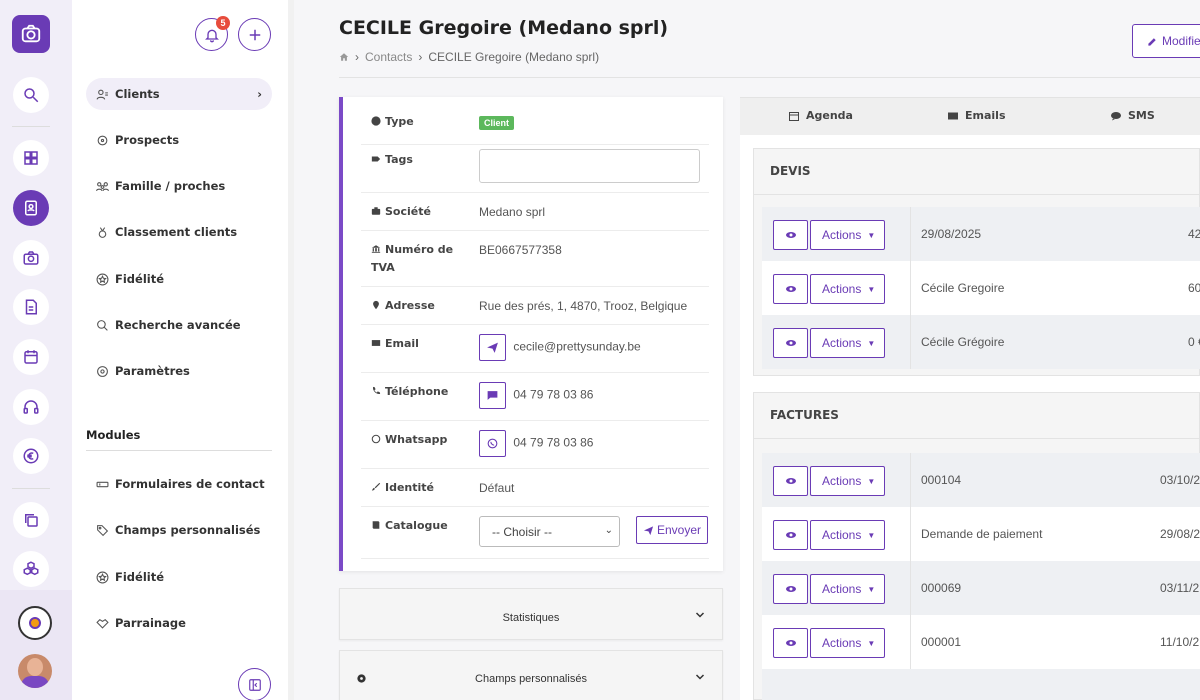  What do you see at coordinates (211, 34) in the screenshot?
I see `notifications-button` at bounding box center [211, 34].